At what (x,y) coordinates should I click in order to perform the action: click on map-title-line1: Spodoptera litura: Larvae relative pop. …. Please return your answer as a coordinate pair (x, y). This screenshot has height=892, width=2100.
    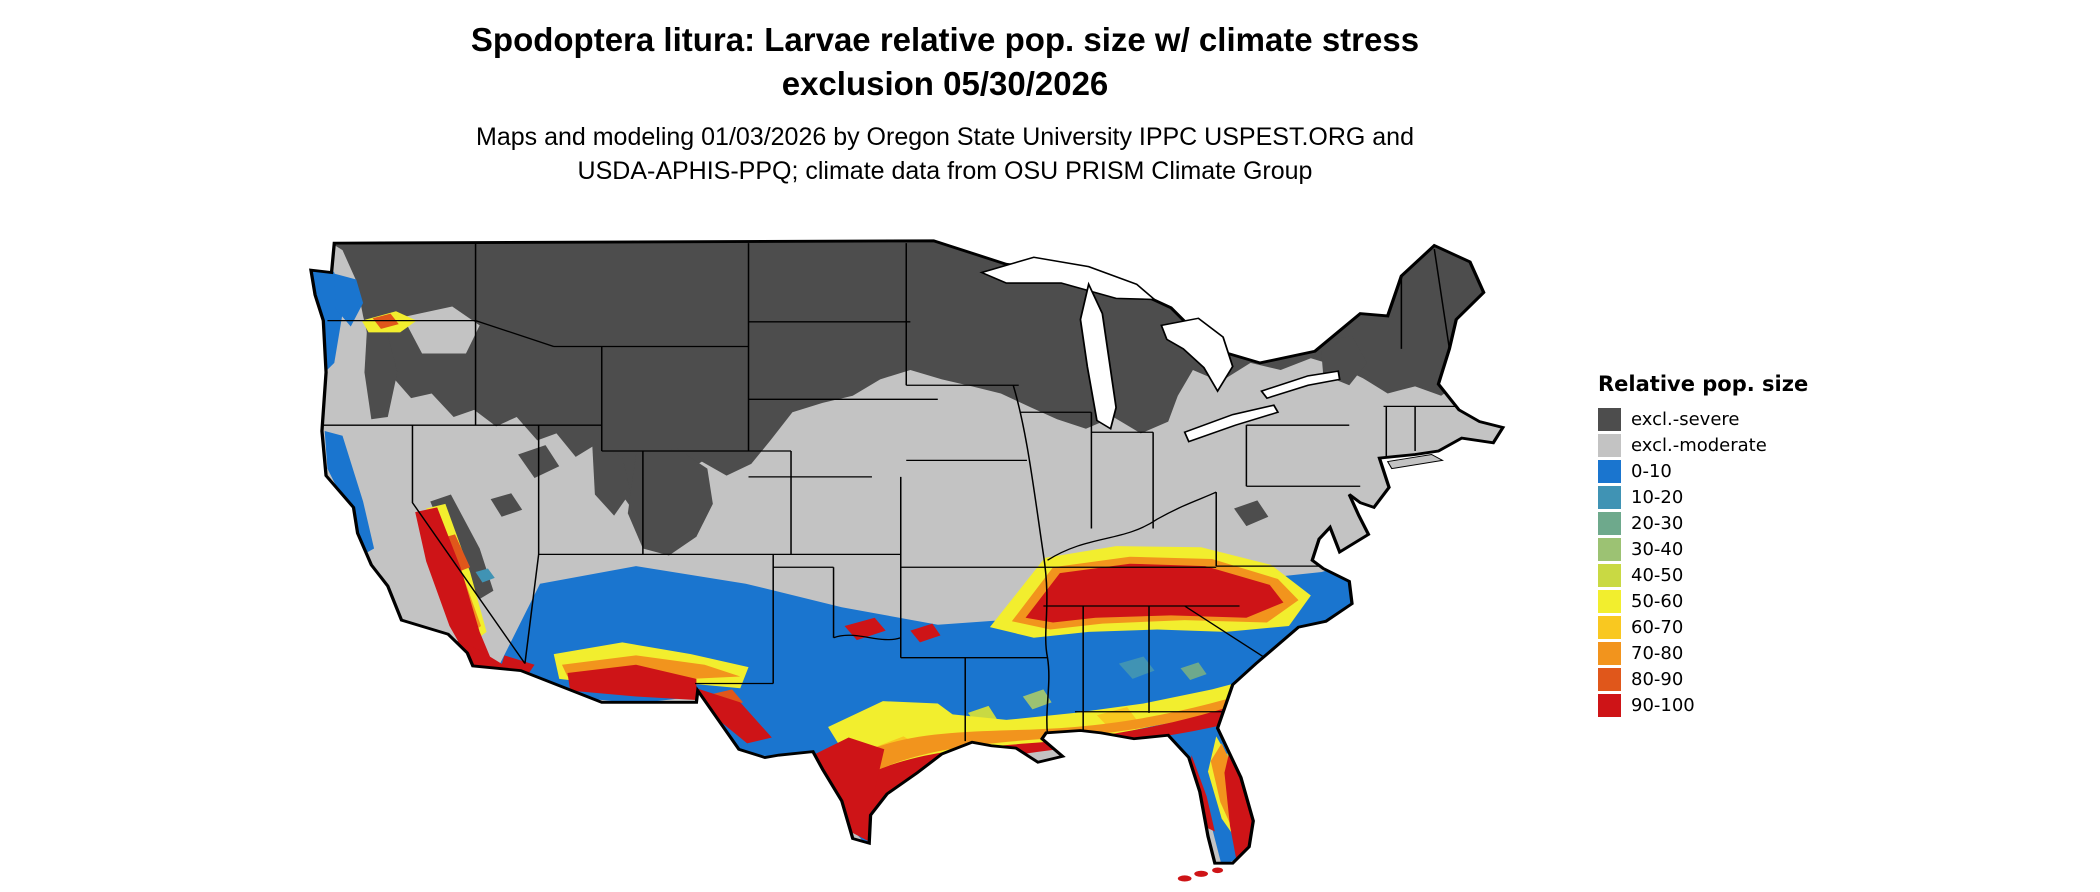
    Looking at the image, I should click on (945, 39).